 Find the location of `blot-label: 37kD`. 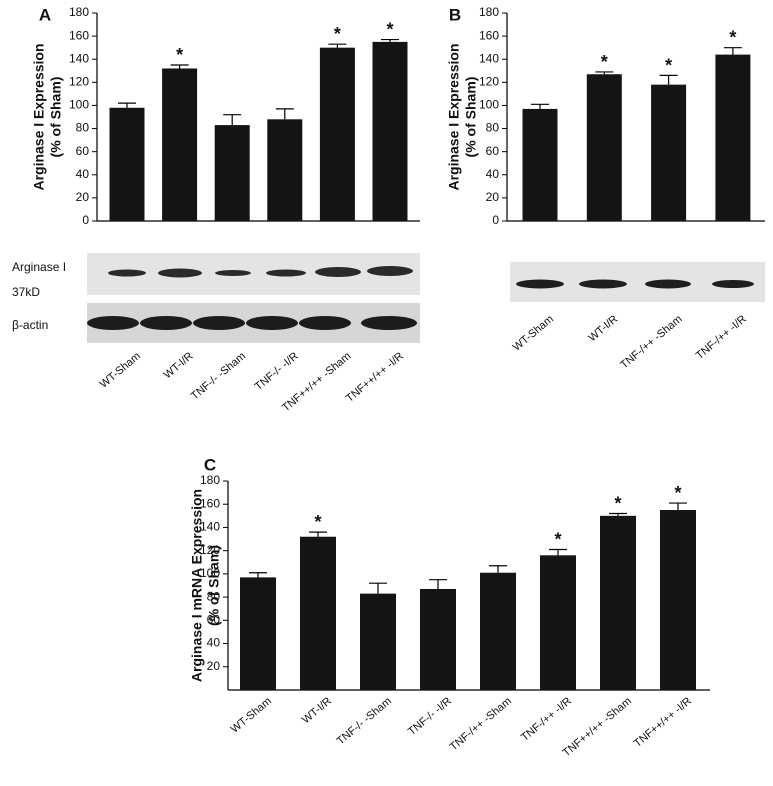

blot-label: 37kD is located at coordinates (26, 292).